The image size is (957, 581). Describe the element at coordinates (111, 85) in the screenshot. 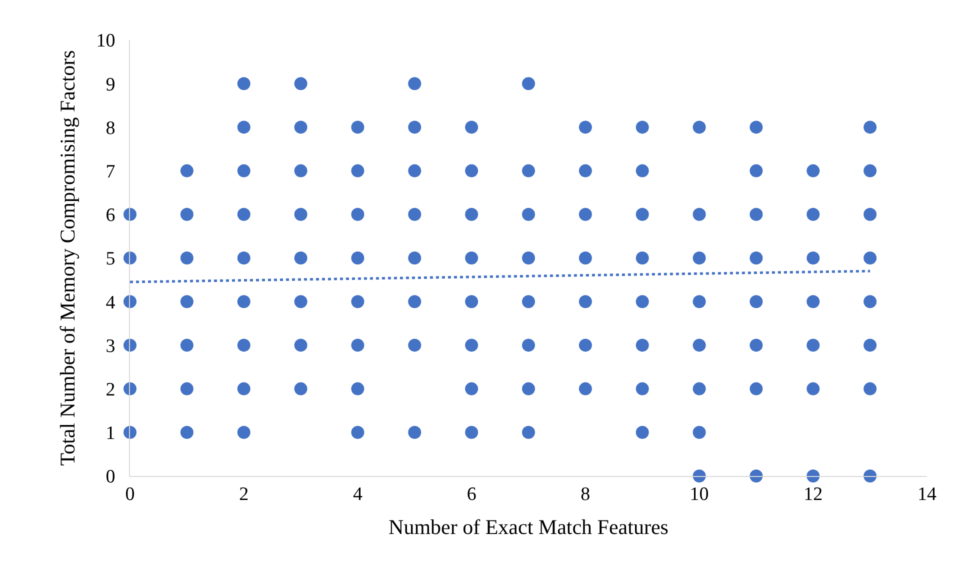

I see `y-tick-label: 9` at that location.